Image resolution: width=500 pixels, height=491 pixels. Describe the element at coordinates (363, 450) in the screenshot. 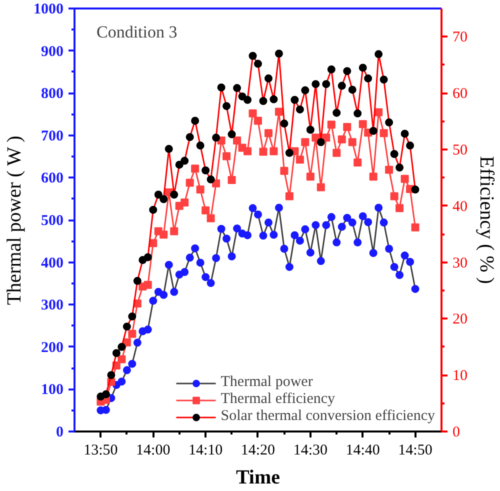

I see `x-tick-label: 14:40` at that location.